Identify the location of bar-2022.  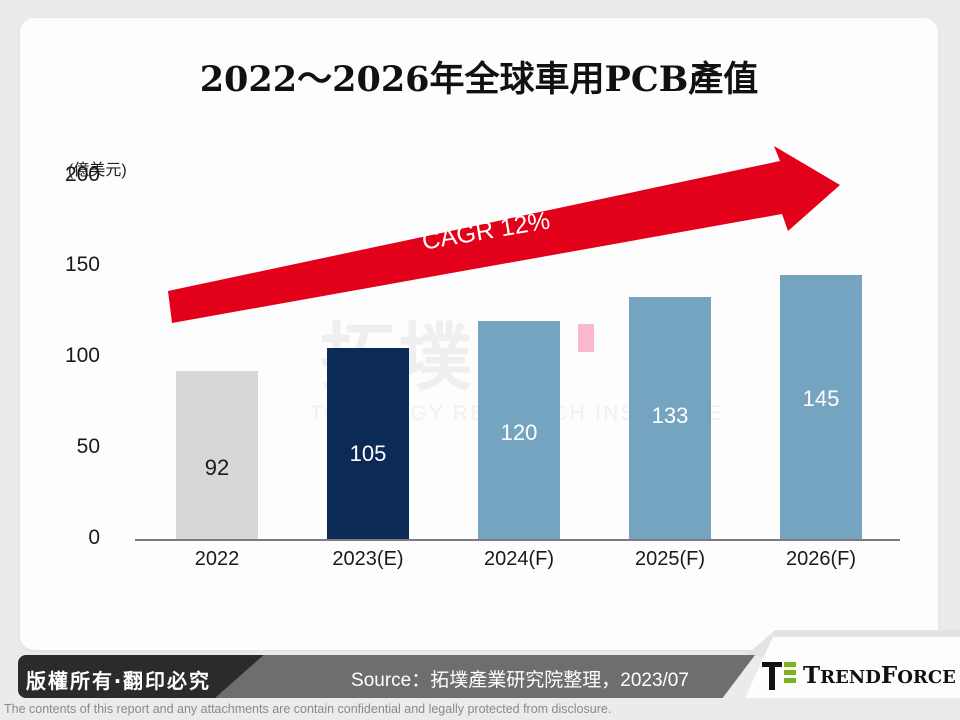
(217, 455).